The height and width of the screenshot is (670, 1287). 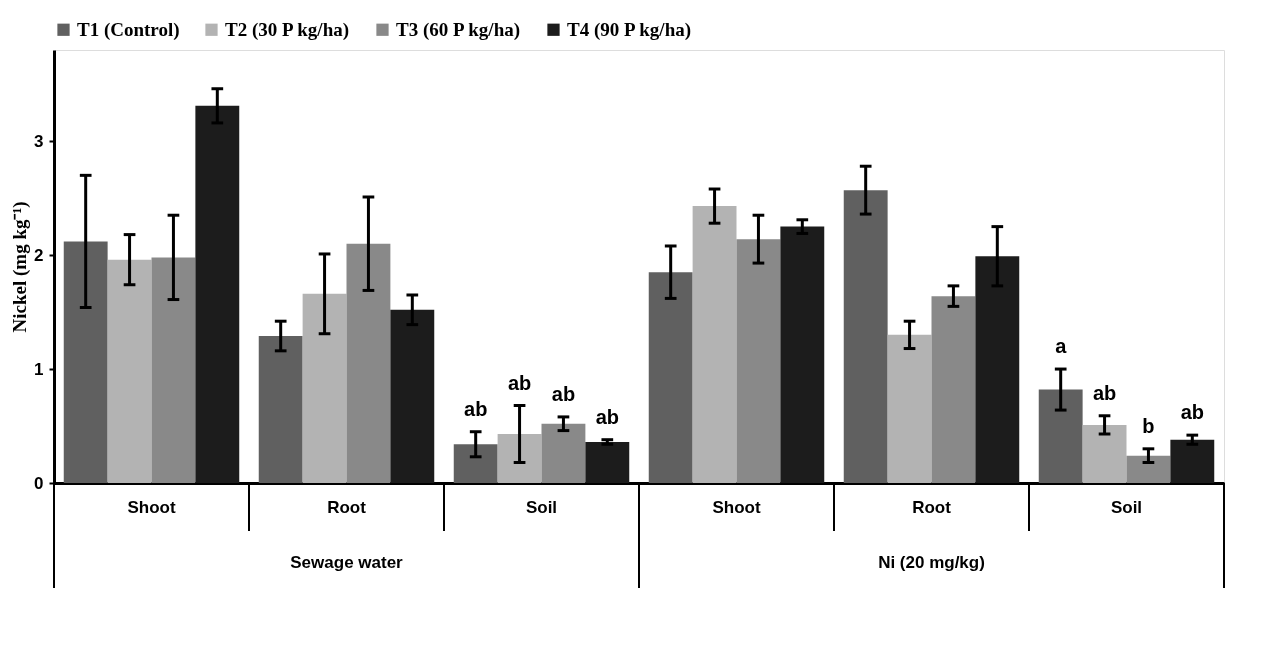 I want to click on data-label: b, so click(x=1148, y=425).